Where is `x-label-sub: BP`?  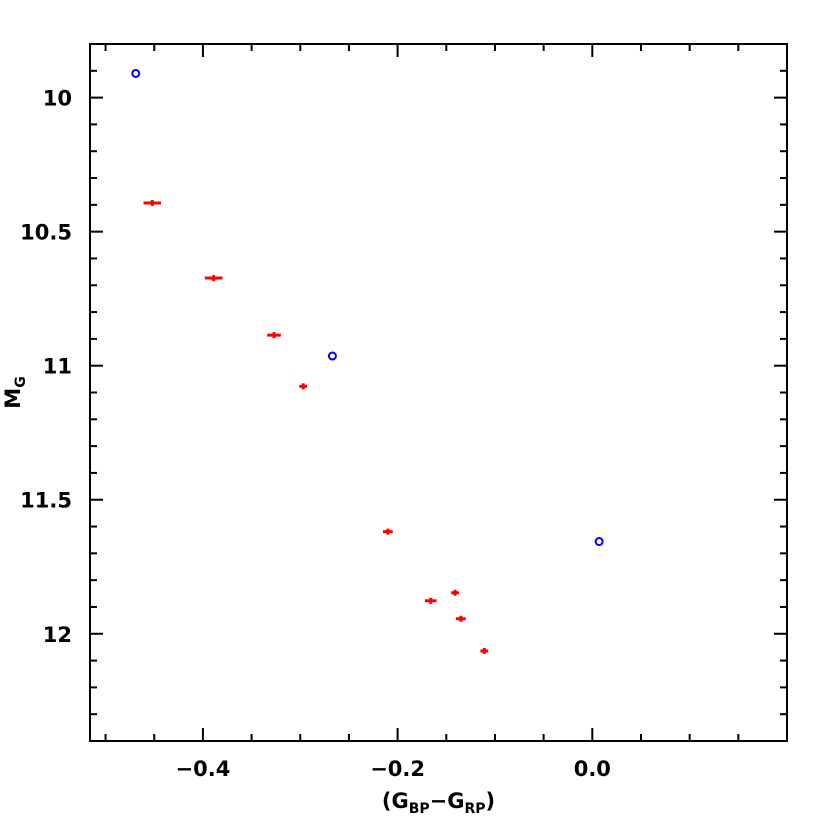 x-label-sub: BP is located at coordinates (419, 809).